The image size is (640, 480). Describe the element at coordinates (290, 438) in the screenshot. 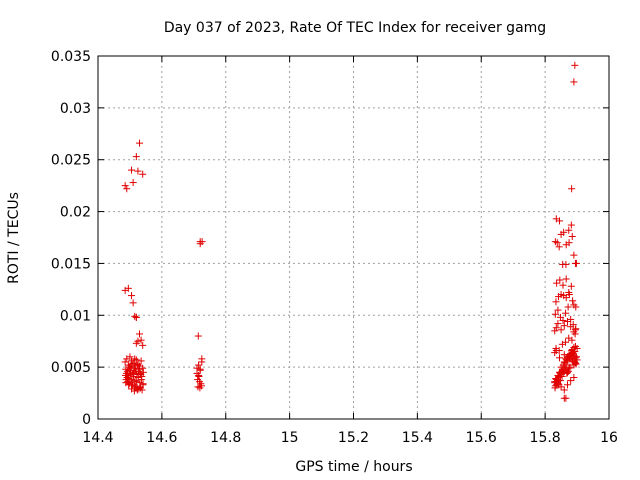

I see `x-tick-label: 15` at that location.